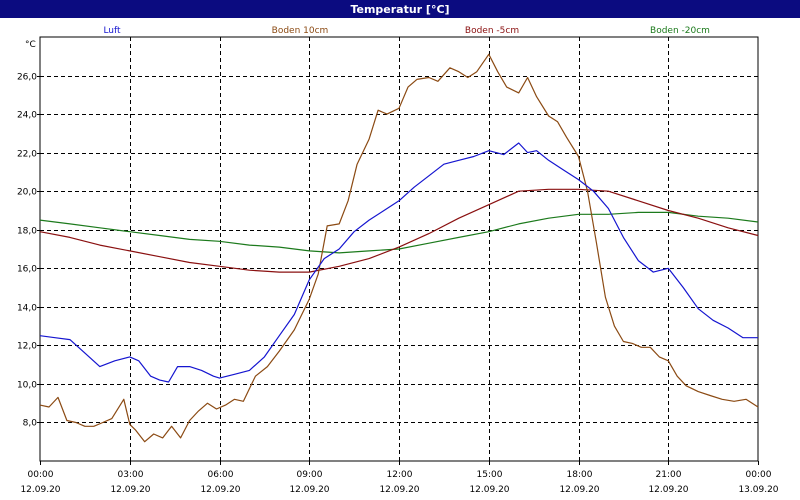  I want to click on y-tick-label: 24,0, so click(27, 116).